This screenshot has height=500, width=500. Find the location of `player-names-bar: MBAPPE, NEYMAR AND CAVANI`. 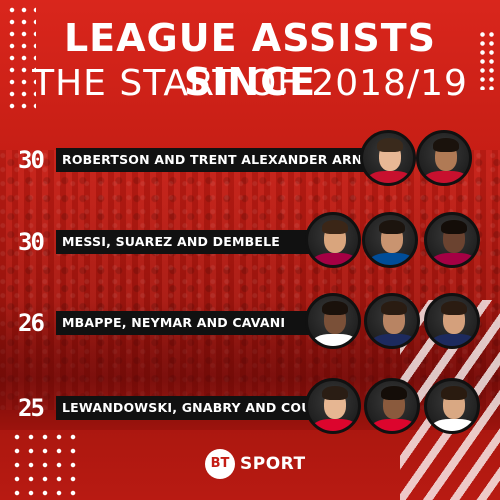

player-names-bar: MBAPPE, NEYMAR AND CAVANI is located at coordinates (186, 323).